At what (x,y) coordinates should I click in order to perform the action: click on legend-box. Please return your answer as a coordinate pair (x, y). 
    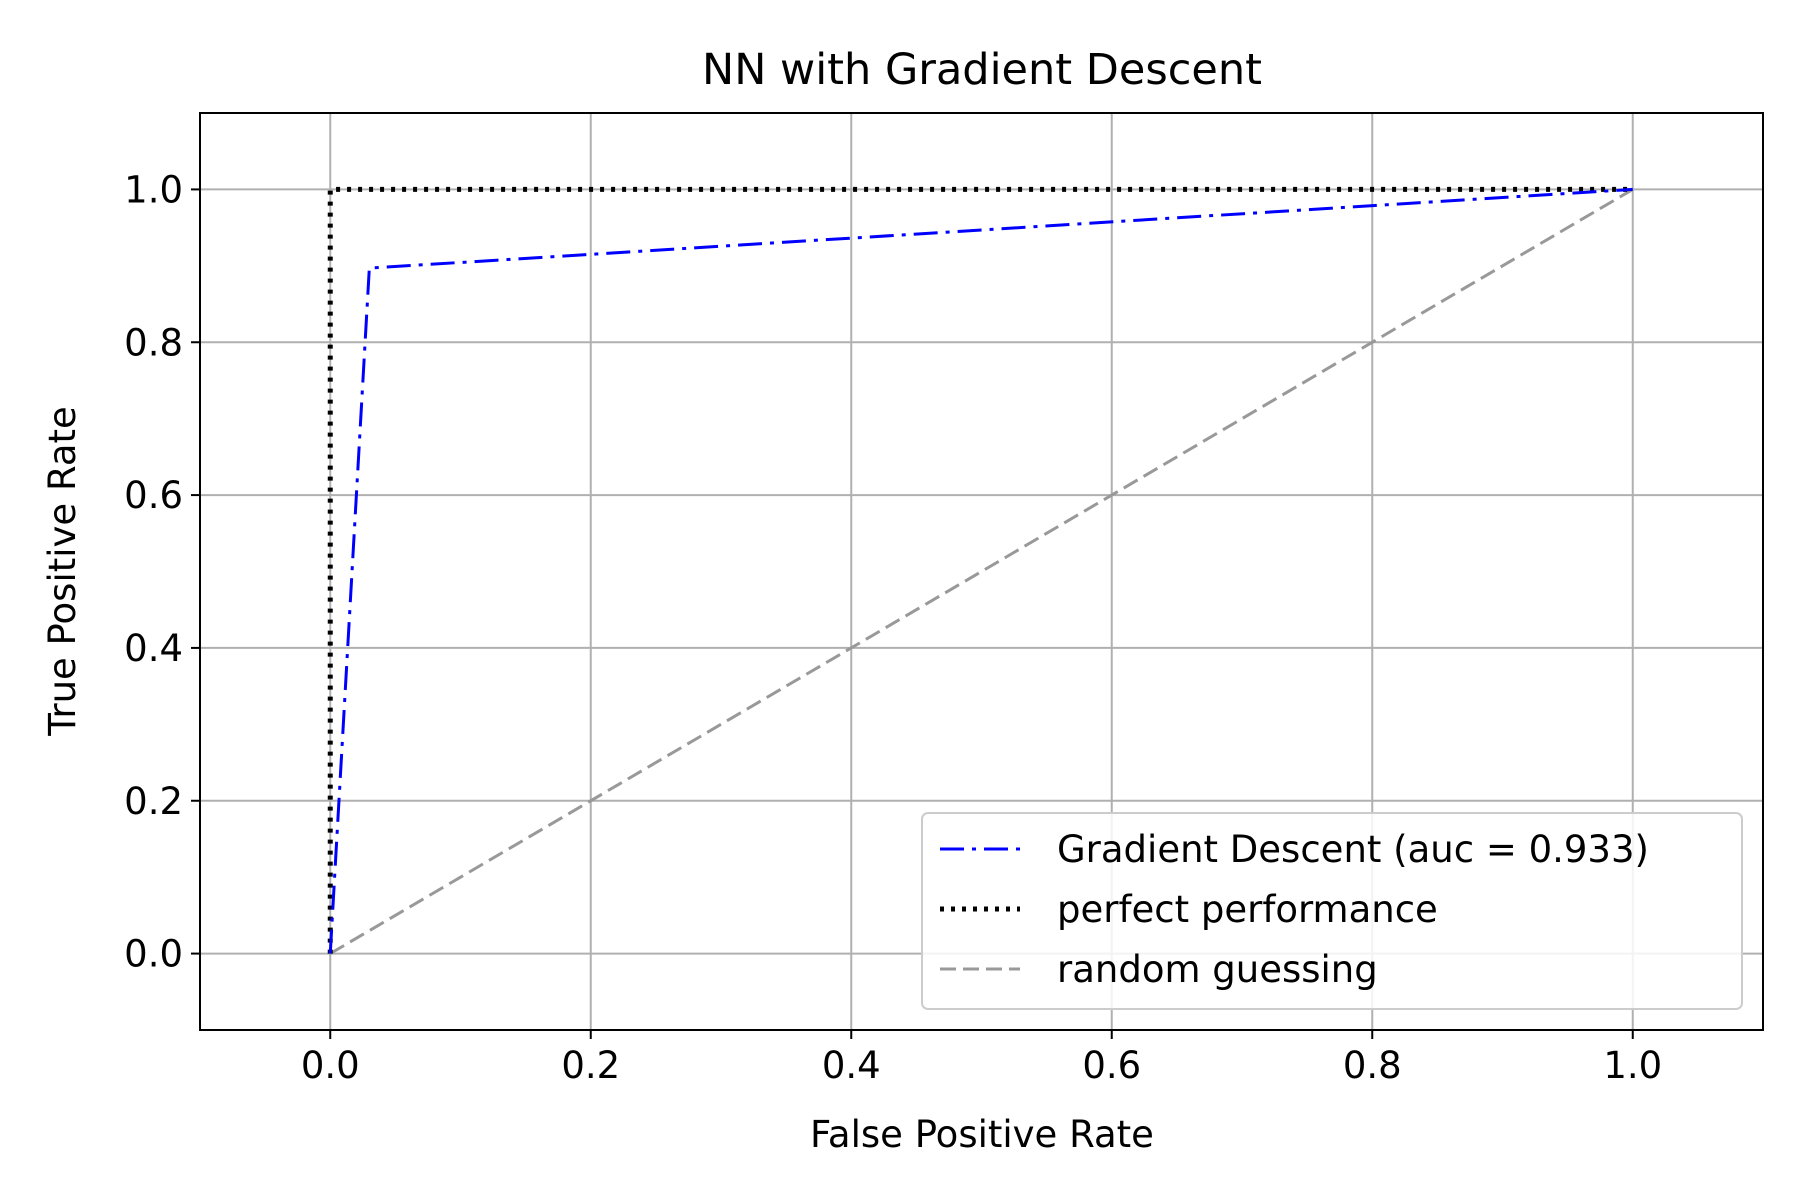
    Looking at the image, I should click on (1332, 911).